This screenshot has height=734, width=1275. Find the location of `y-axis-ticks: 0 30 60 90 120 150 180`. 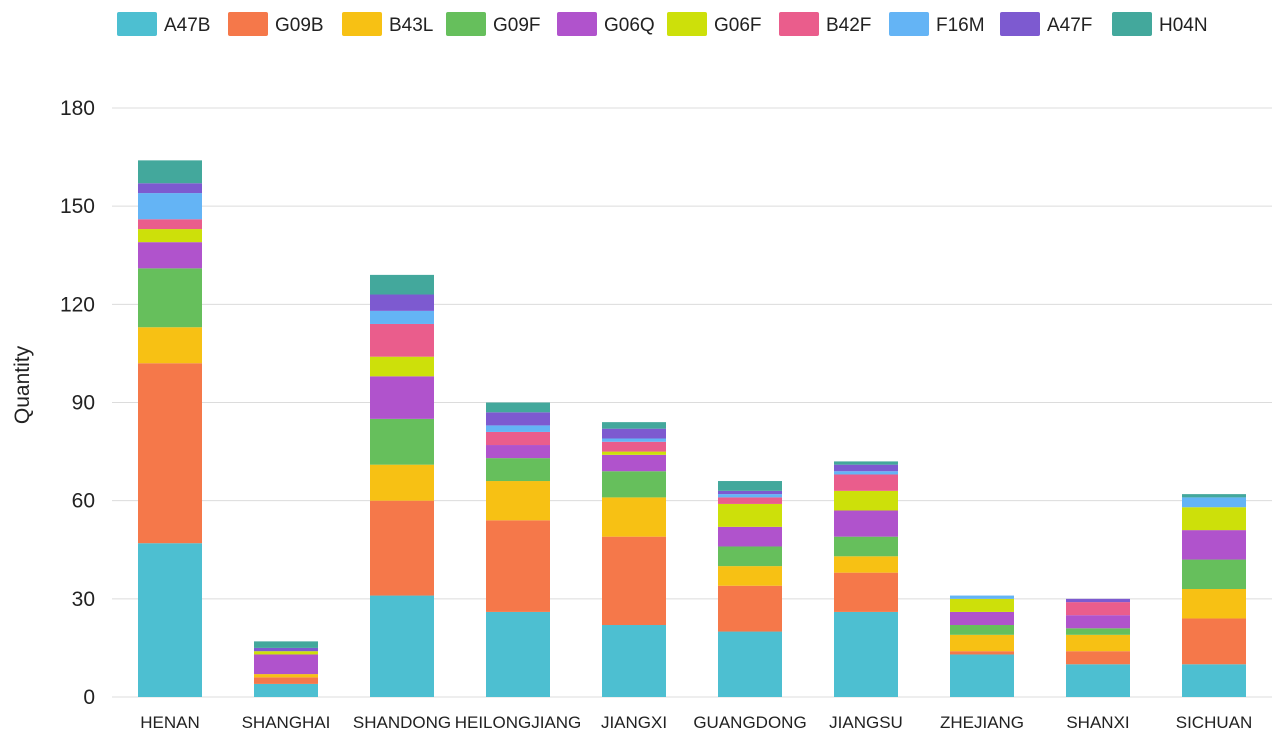

y-axis-ticks: 0 30 60 90 120 150 180 is located at coordinates (77, 403).